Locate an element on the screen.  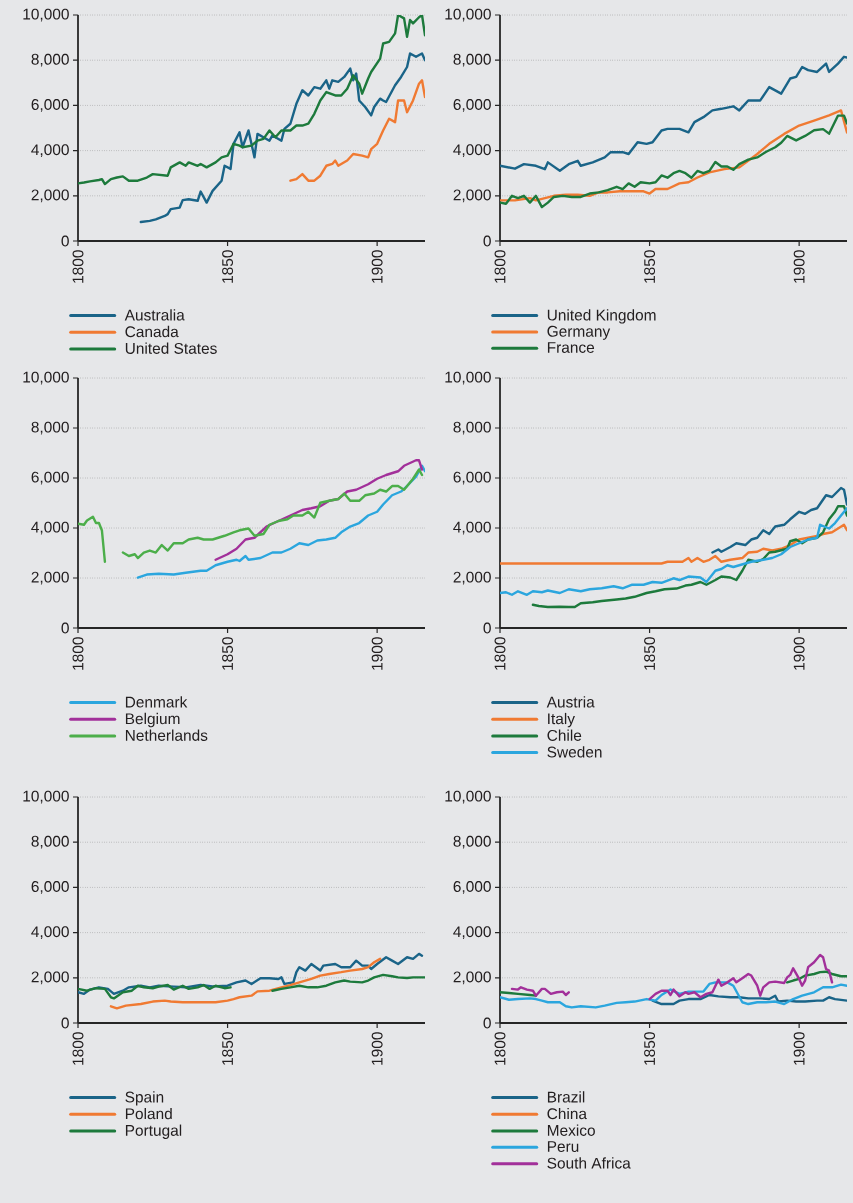
legend-label: Portugal is located at coordinates (153, 1131).